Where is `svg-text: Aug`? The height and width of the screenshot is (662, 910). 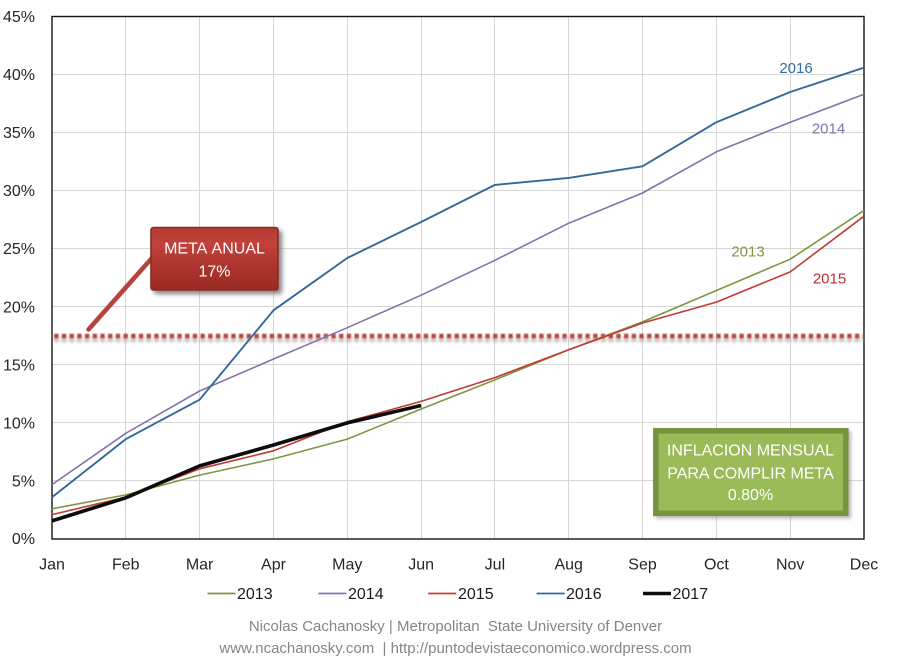 svg-text: Aug is located at coordinates (568, 565).